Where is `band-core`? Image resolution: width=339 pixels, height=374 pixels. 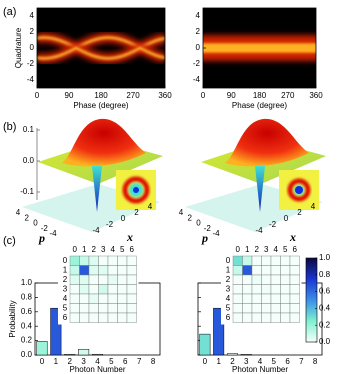
band-core is located at coordinates (259, 48).